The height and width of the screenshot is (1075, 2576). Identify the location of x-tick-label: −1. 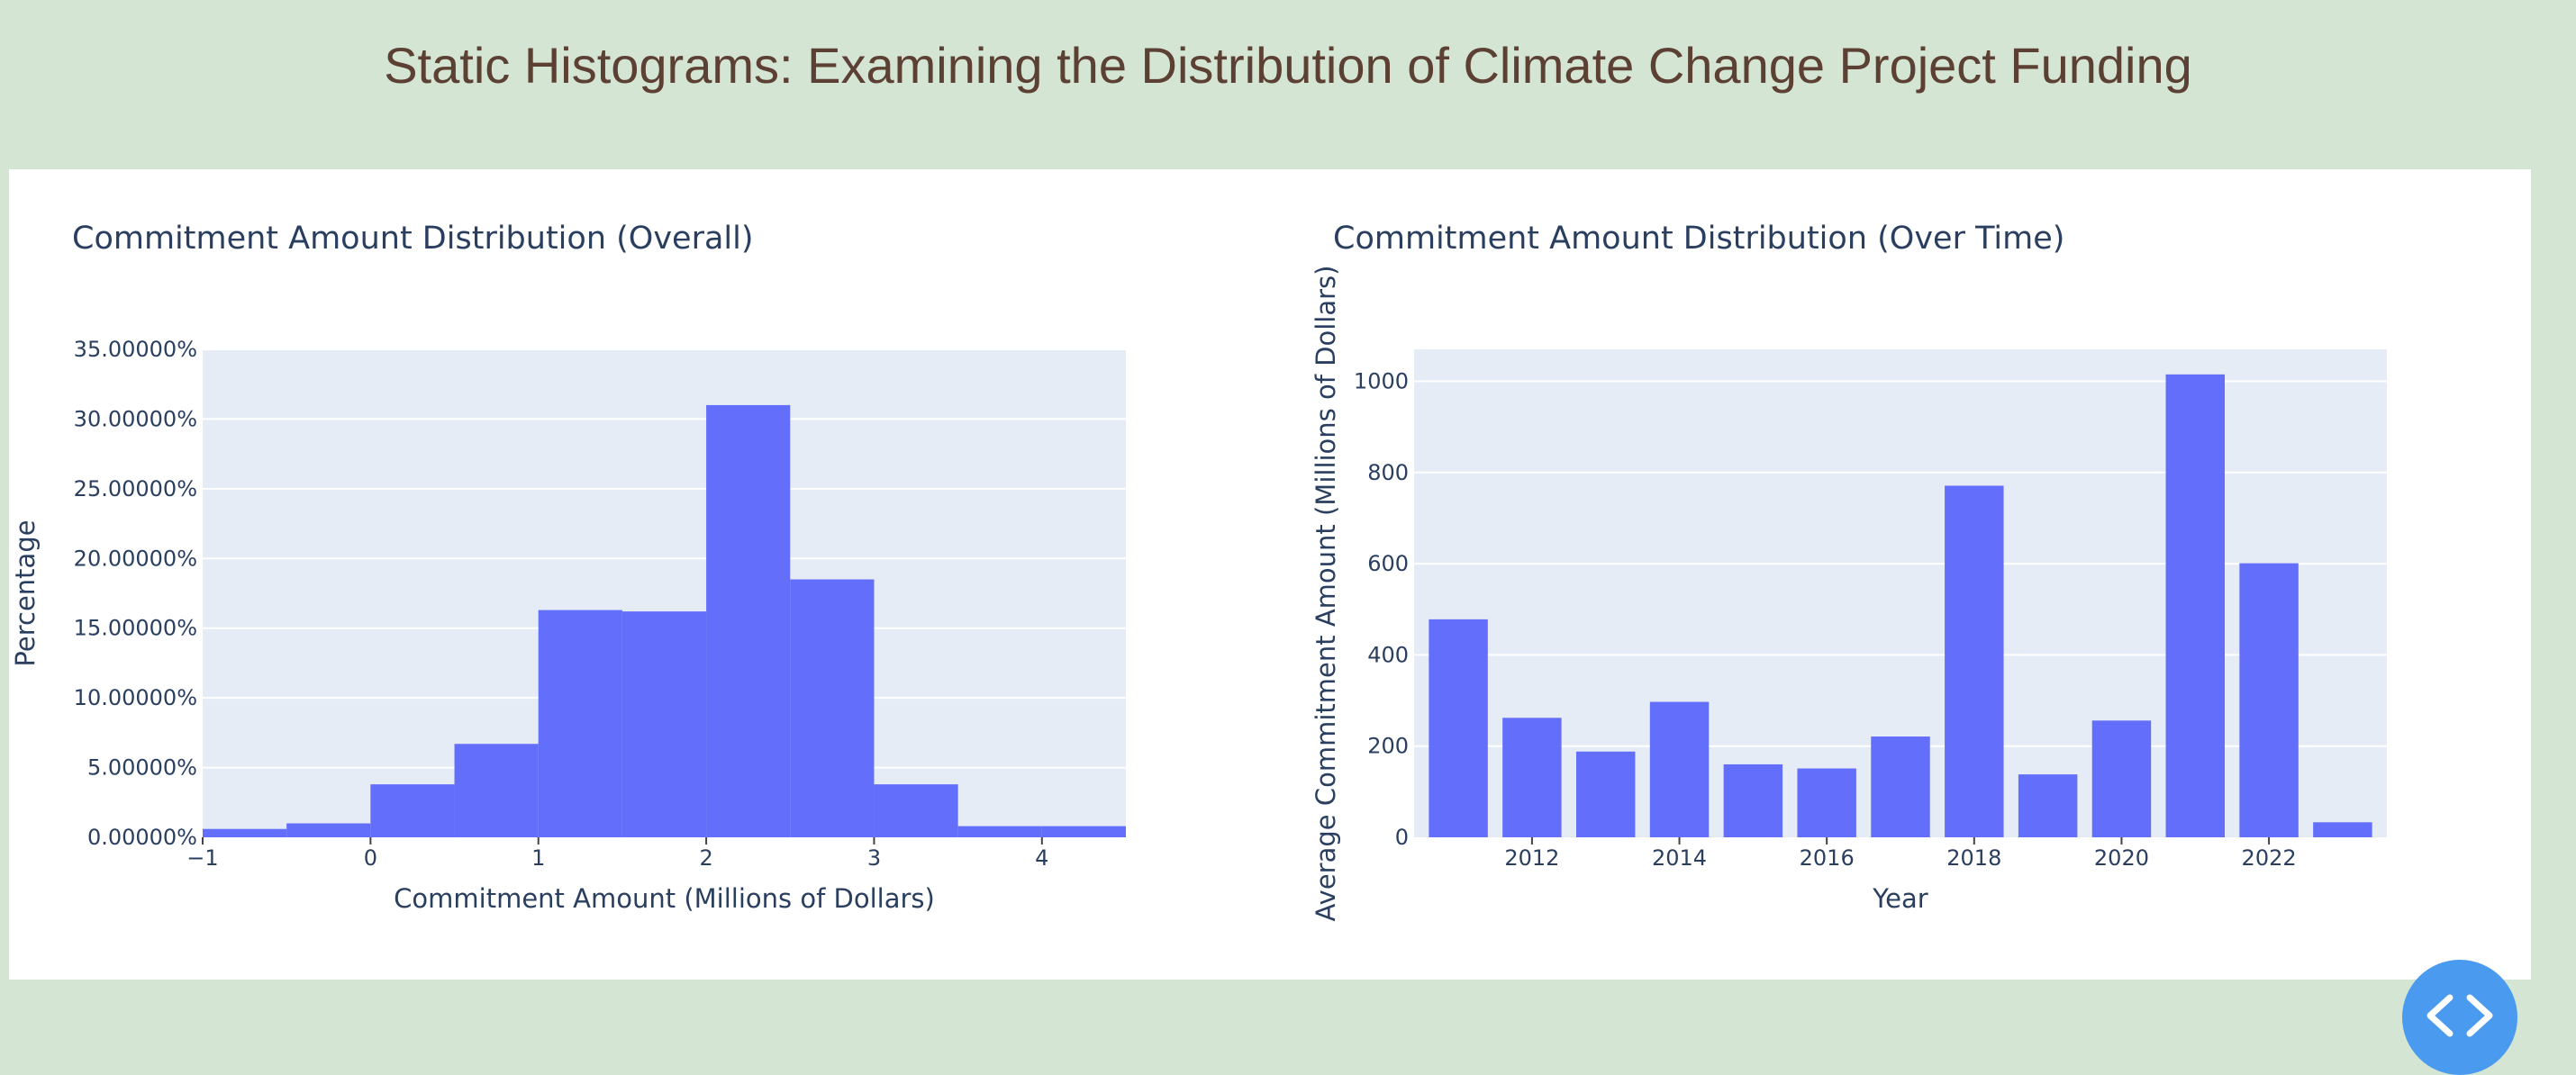
(202, 858).